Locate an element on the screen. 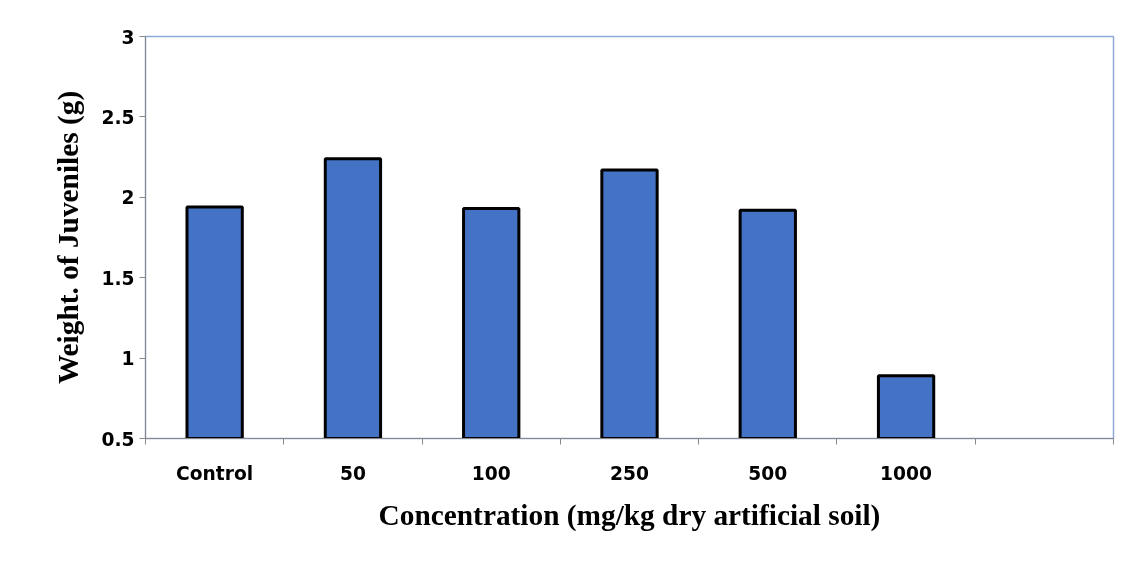  y-tick-label: 3 is located at coordinates (128, 37).